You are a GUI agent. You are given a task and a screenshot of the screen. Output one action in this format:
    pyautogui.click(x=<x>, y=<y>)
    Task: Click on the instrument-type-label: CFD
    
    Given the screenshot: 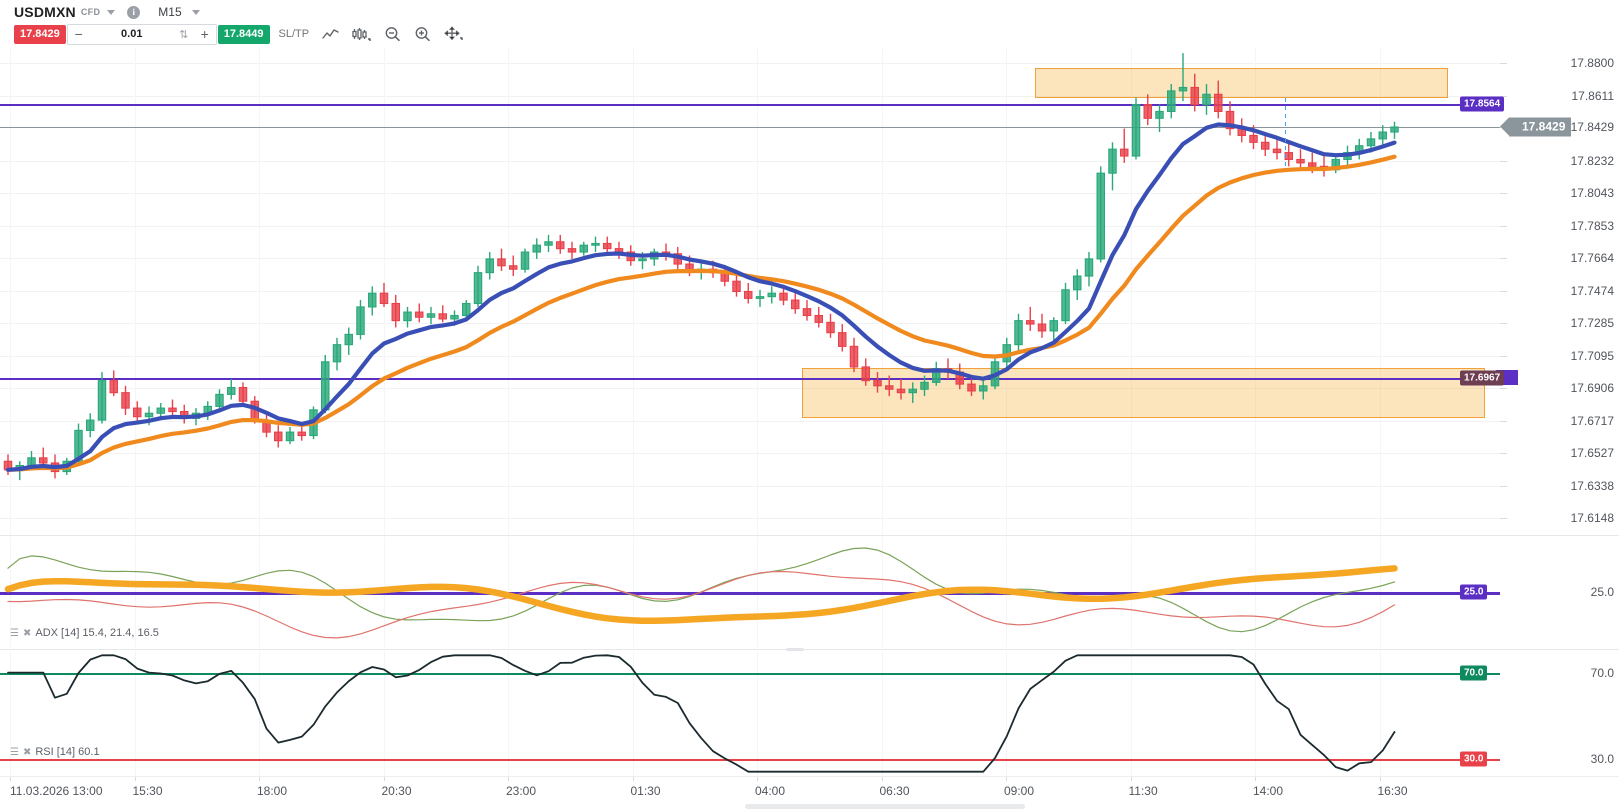 What is the action you would take?
    pyautogui.click(x=90, y=12)
    